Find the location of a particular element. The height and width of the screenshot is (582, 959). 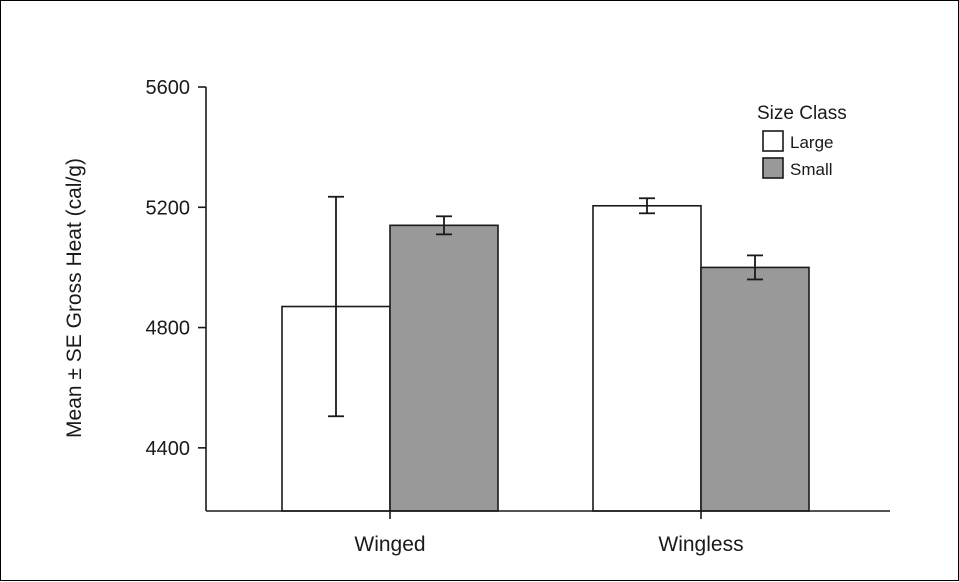

legend-title: Size Class is located at coordinates (802, 113).